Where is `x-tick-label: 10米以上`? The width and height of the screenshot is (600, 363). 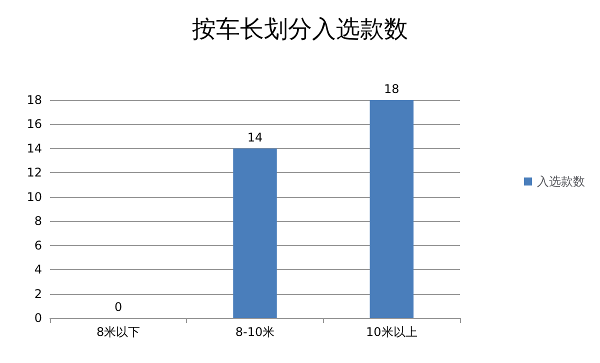
x-tick-label: 10米以上 is located at coordinates (392, 332).